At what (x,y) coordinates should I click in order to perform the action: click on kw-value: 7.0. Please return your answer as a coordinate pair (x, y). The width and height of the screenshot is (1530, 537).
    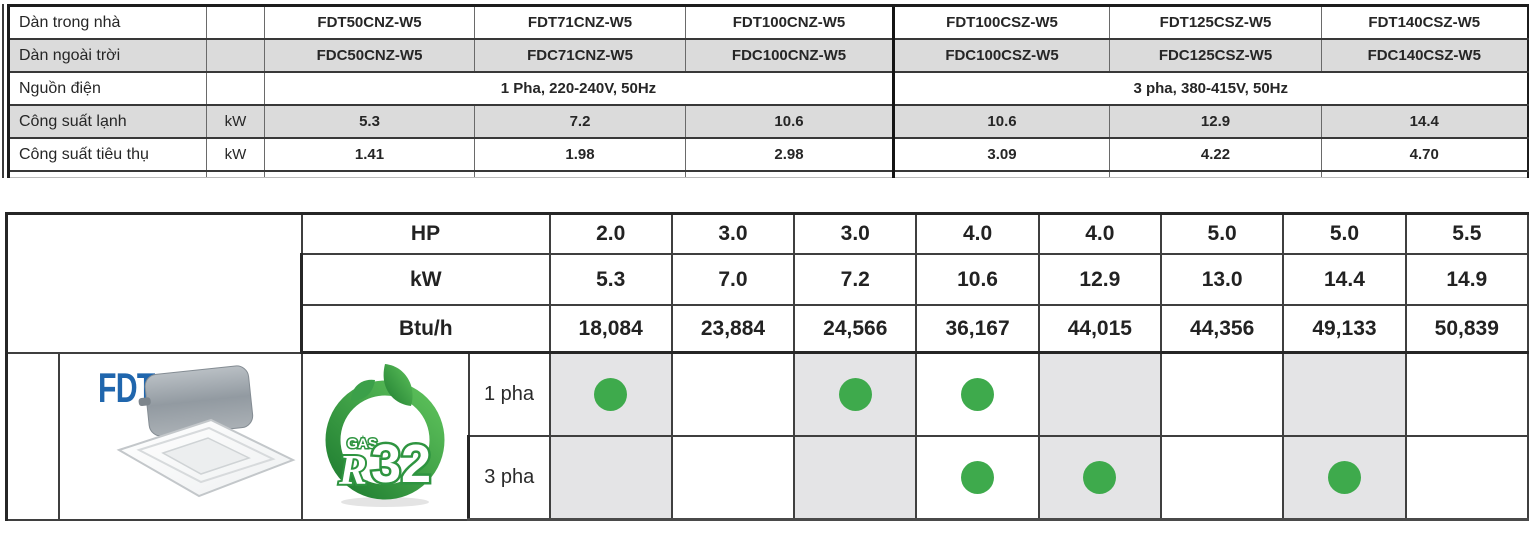
    Looking at the image, I should click on (733, 279).